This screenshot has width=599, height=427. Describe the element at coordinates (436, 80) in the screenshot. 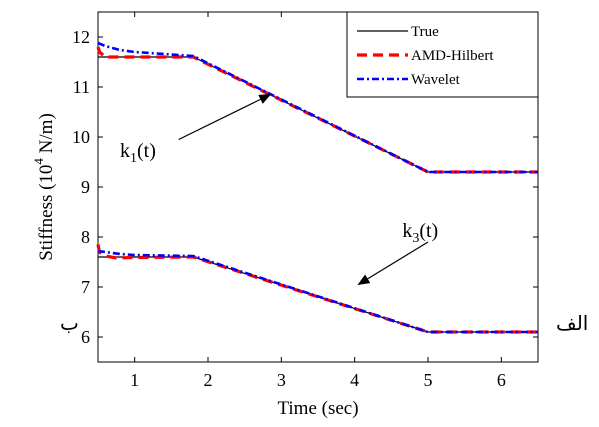

I see `legend-label-3: Wavelet` at that location.